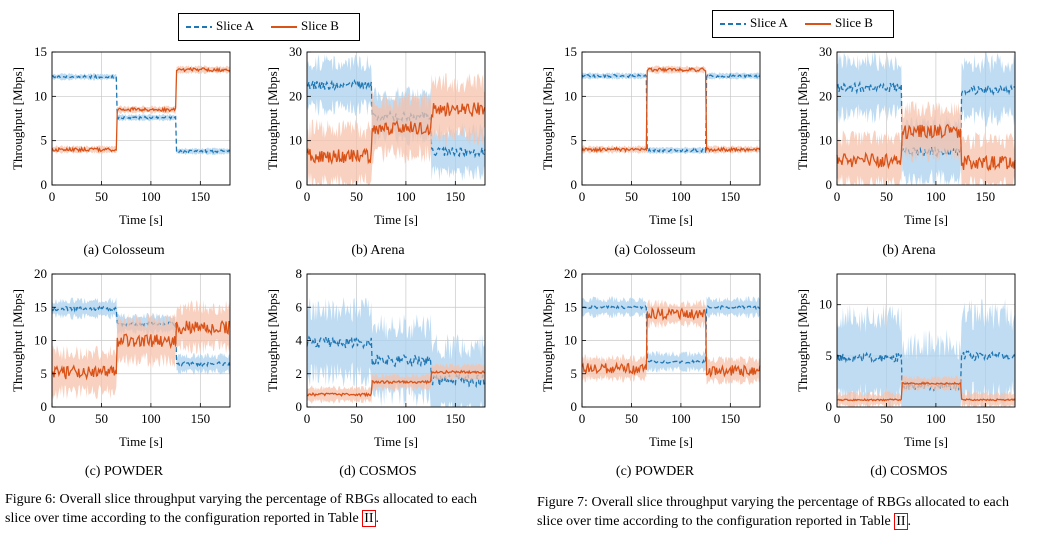 This screenshot has height=542, width=1049. I want to click on subcaption-fig7-c: (c) POWDER, so click(655, 471).